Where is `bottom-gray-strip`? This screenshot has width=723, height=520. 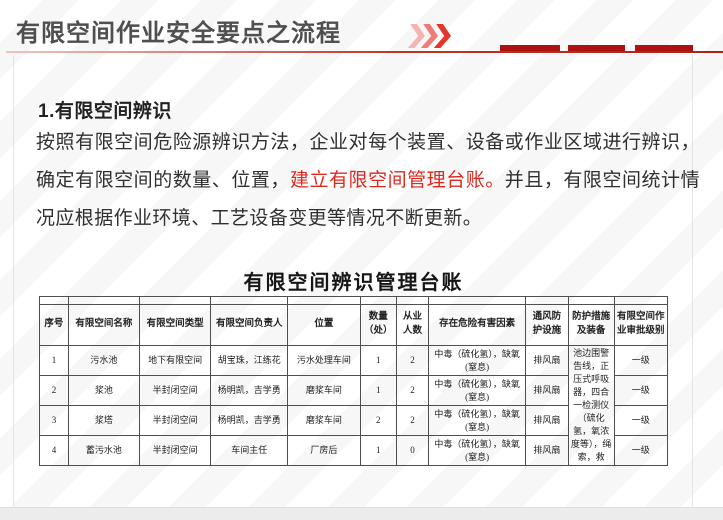
bottom-gray-strip is located at coordinates (361, 513).